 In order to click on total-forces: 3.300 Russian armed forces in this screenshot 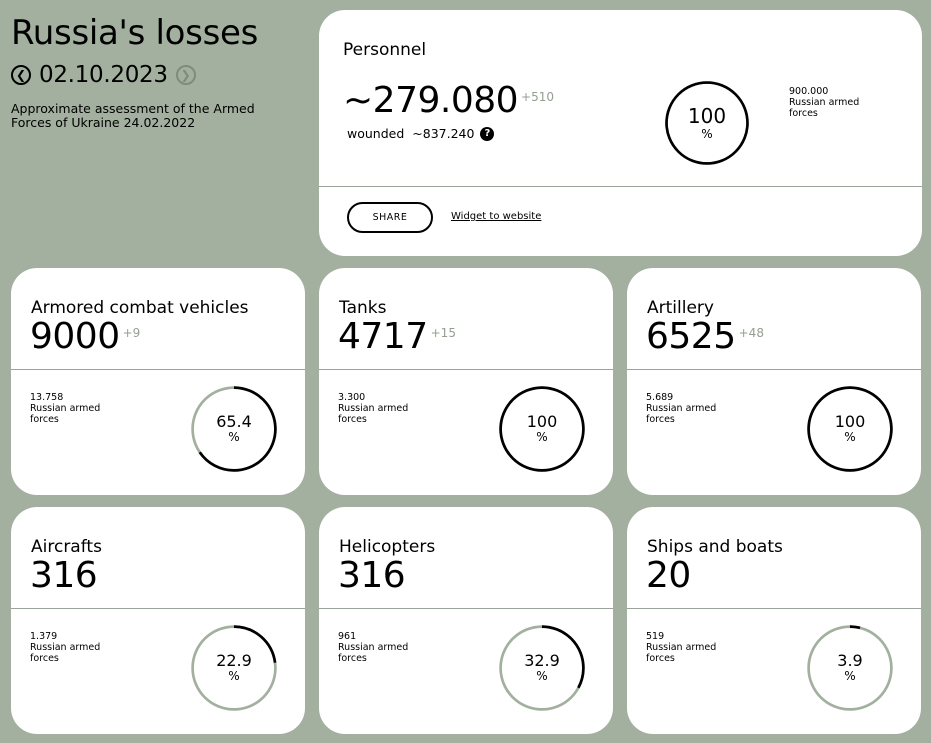, I will do `click(373, 408)`.